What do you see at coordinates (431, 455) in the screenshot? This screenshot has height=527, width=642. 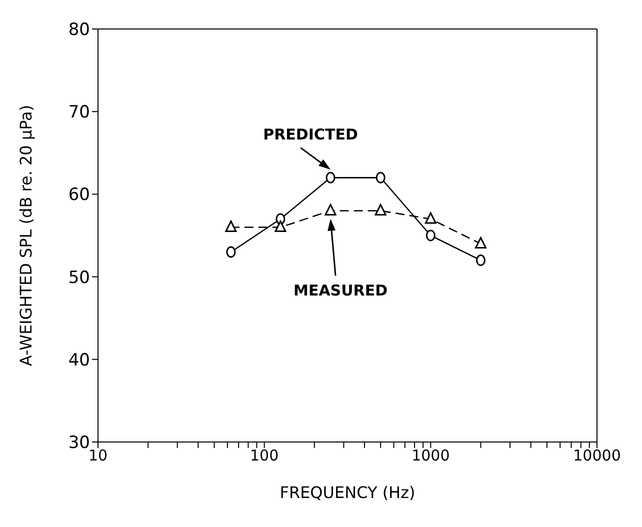 I see `x-tick-label: 1000` at bounding box center [431, 455].